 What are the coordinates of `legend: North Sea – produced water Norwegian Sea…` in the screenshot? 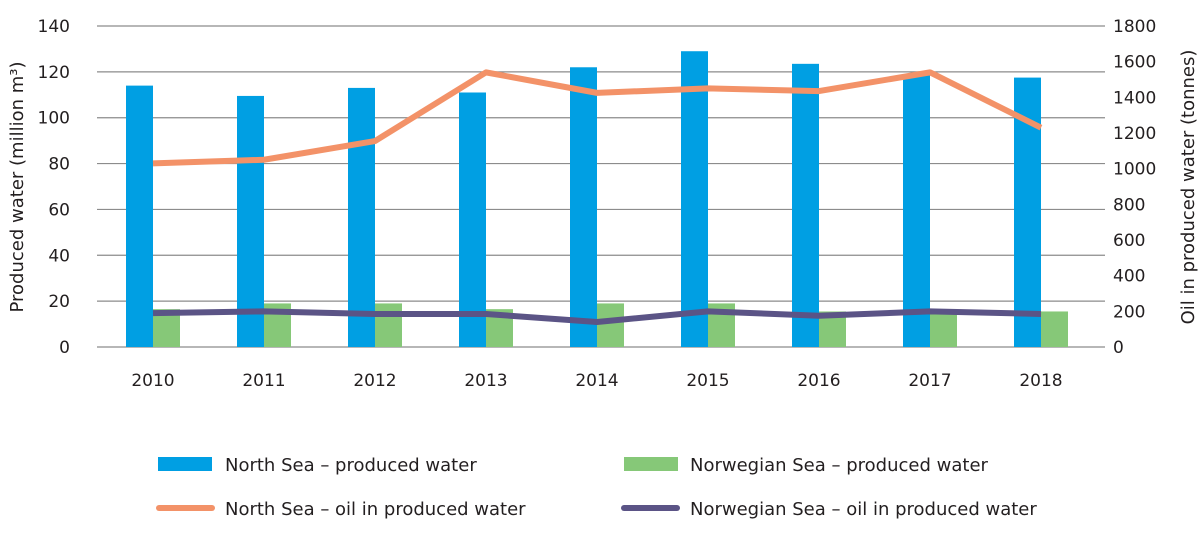 It's located at (596, 487).